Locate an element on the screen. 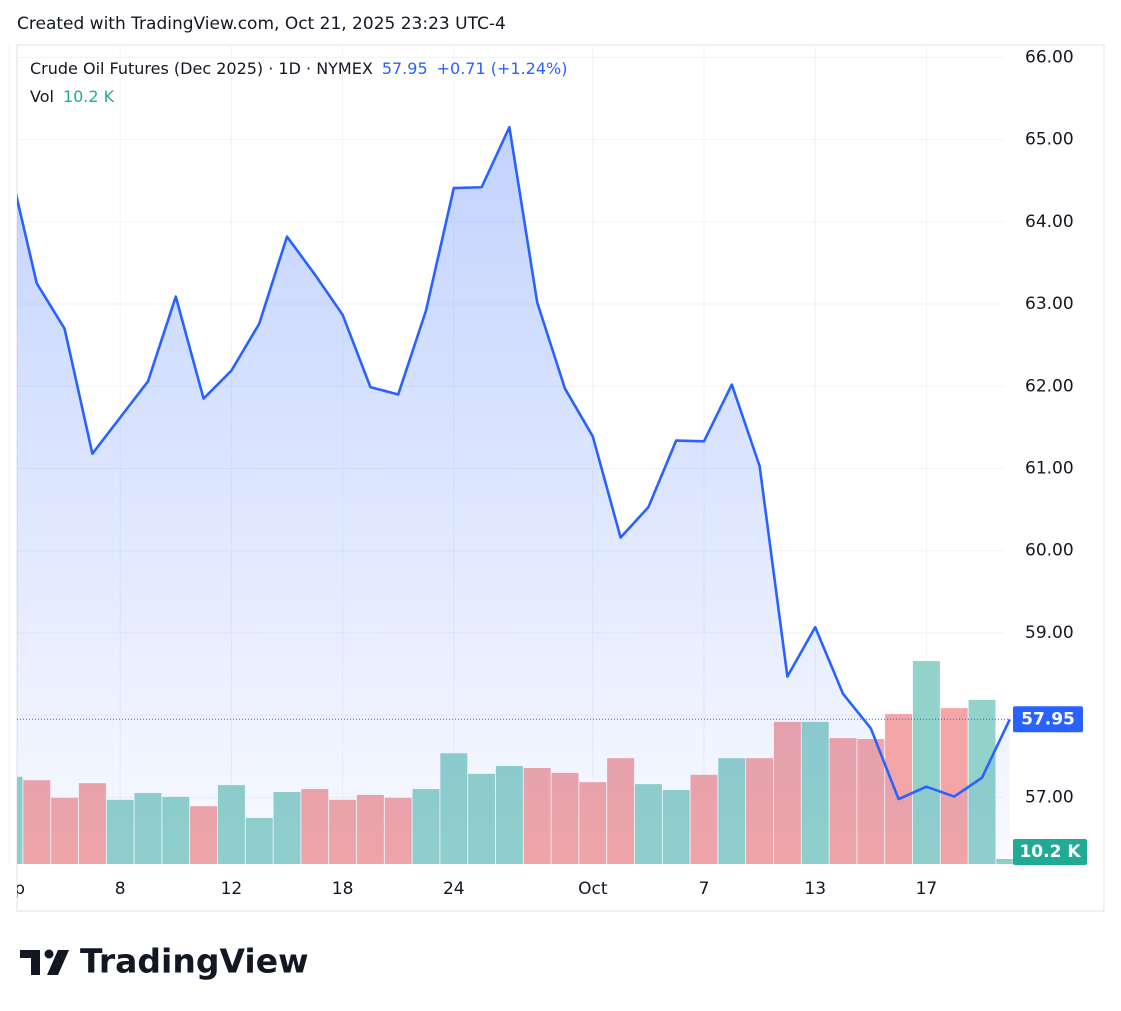  volume-badge is located at coordinates (1050, 852).